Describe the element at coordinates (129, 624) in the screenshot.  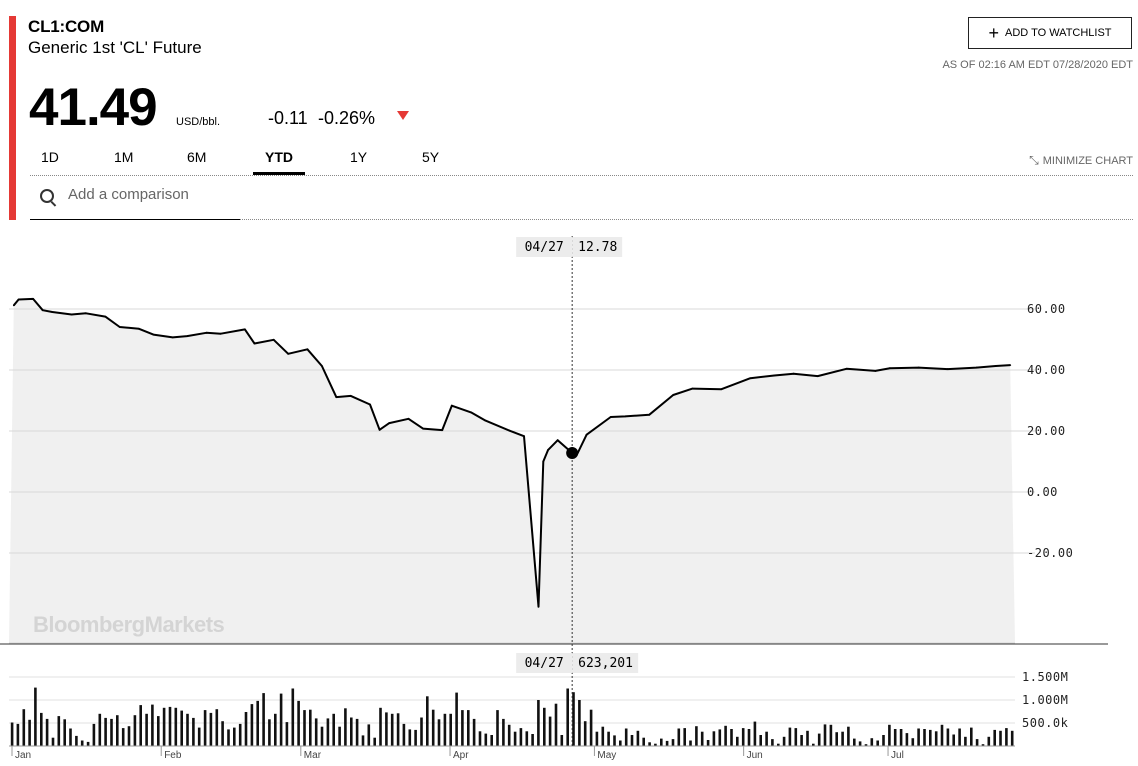
I see `watermark: BloombergMarkets` at that location.